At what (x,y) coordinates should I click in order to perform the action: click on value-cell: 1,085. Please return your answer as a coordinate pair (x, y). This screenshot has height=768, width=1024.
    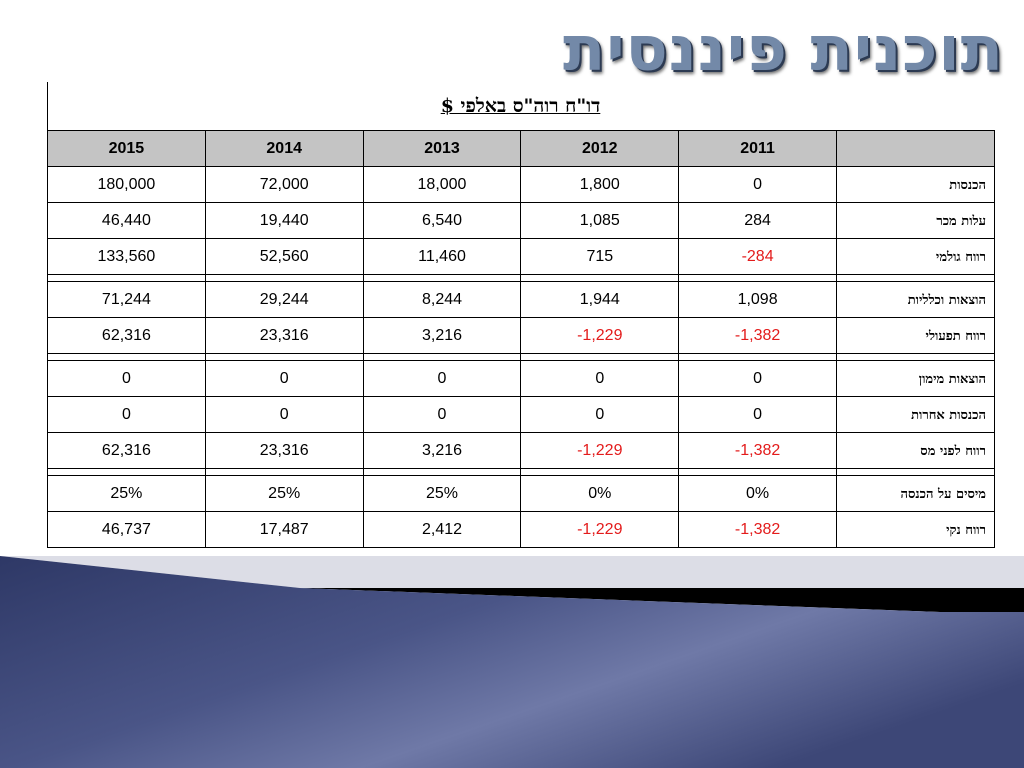
    Looking at the image, I should click on (600, 220).